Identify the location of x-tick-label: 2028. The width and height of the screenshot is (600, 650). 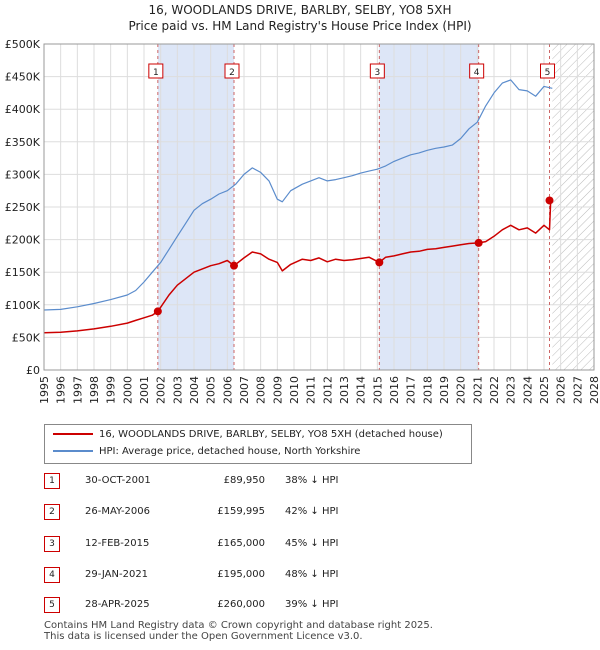
(594, 390).